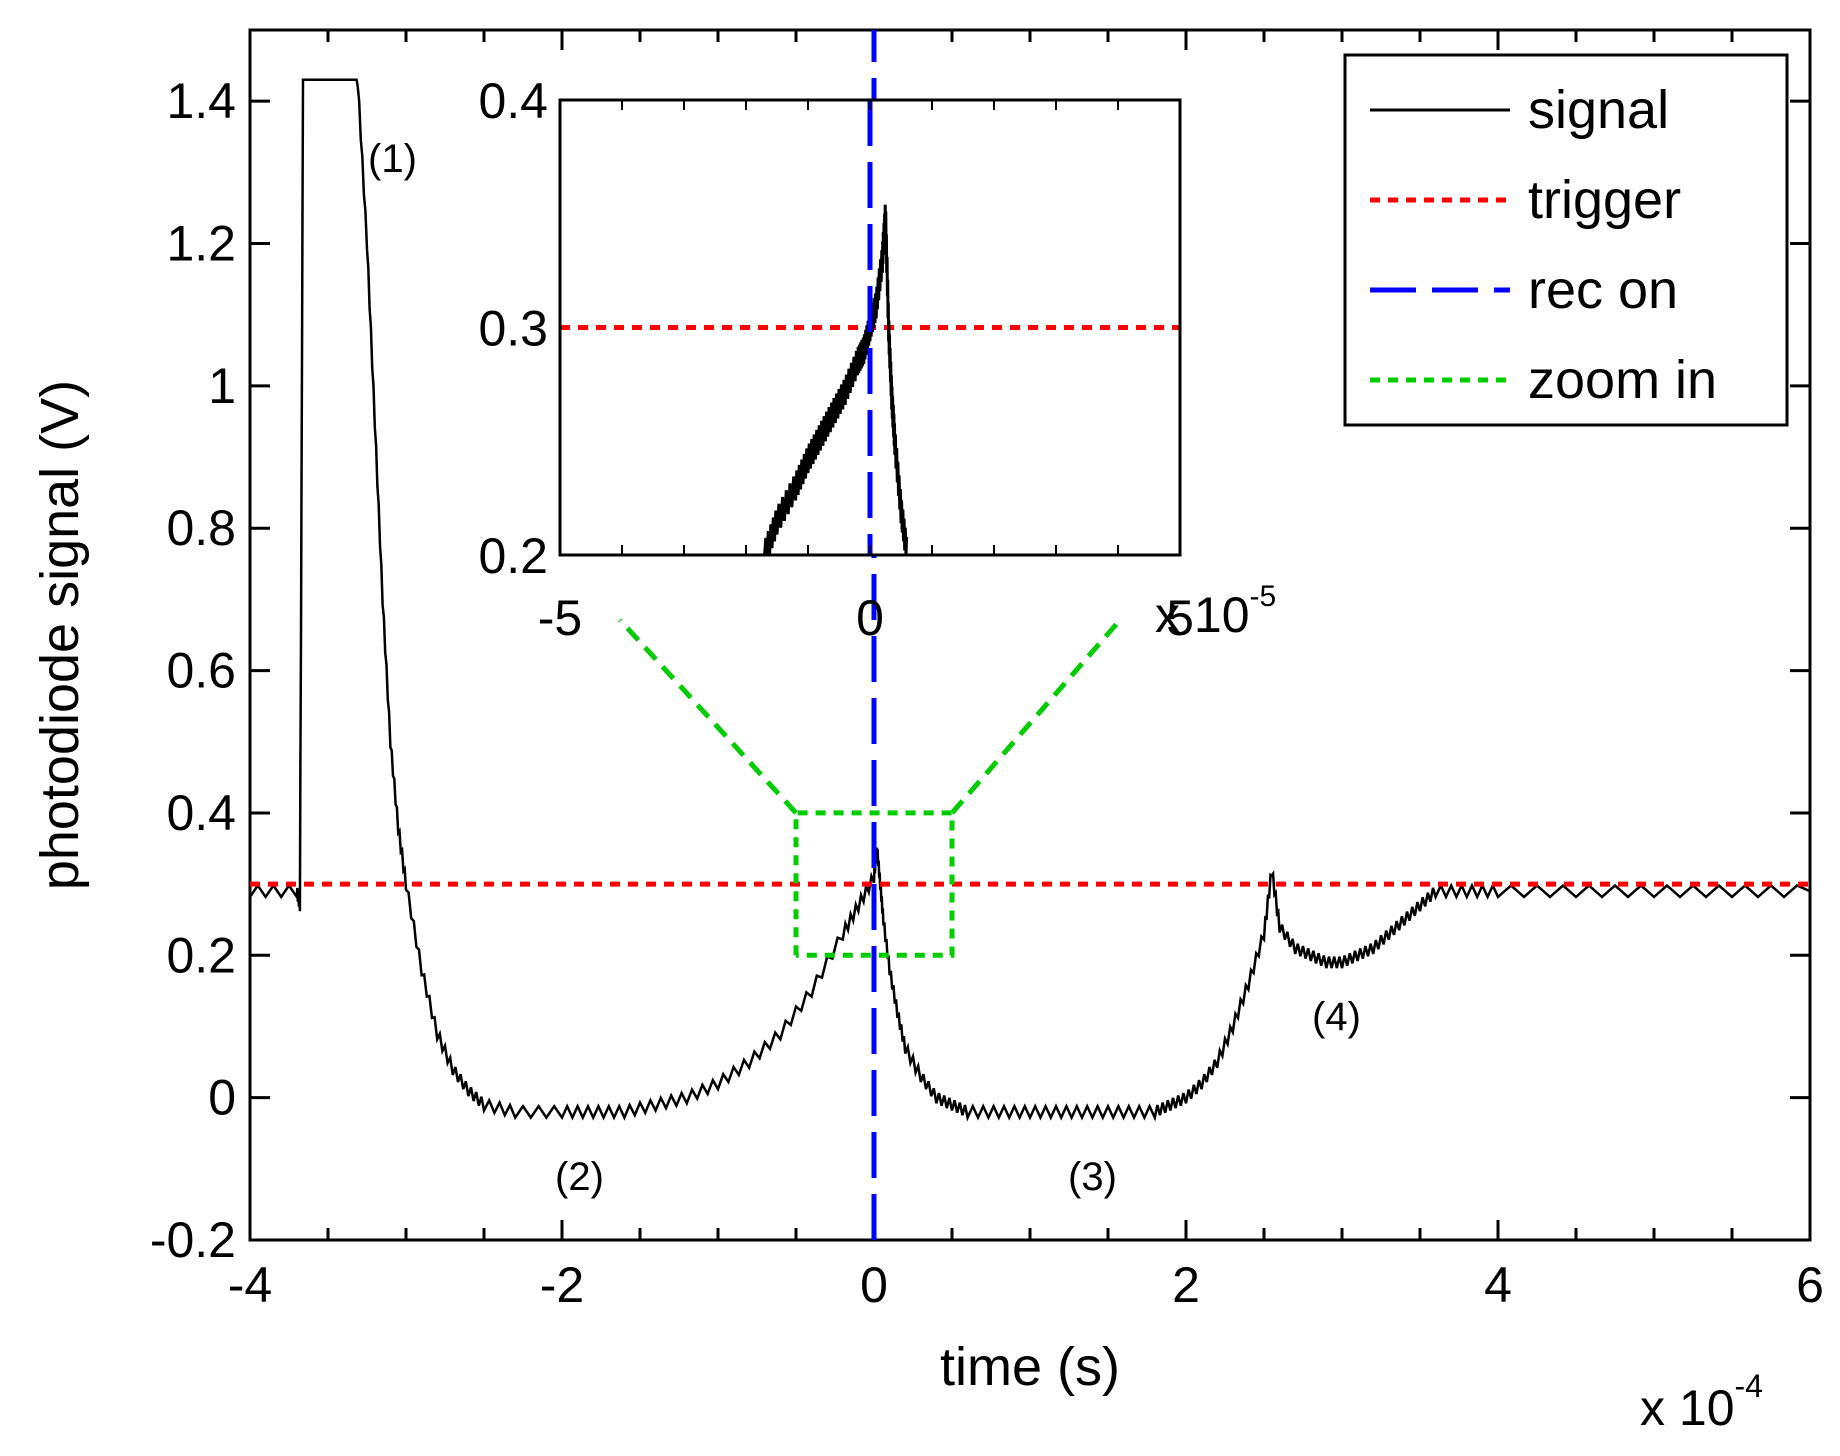 Image resolution: width=1840 pixels, height=1456 pixels. Describe the element at coordinates (579, 1177) in the screenshot. I see `annotation-2: (2)` at that location.